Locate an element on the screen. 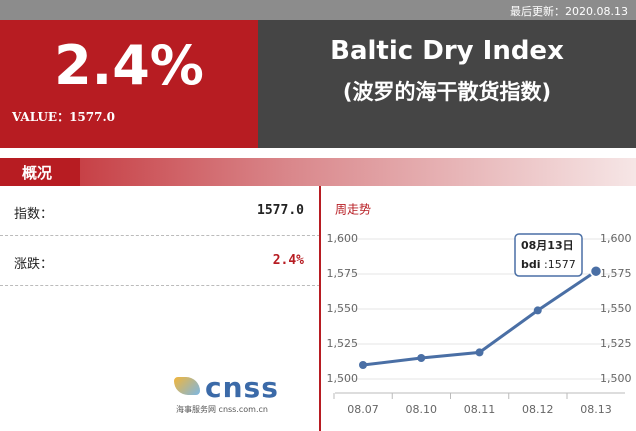 This screenshot has width=636, height=431. y2-tick-label: 1,500 is located at coordinates (616, 378).